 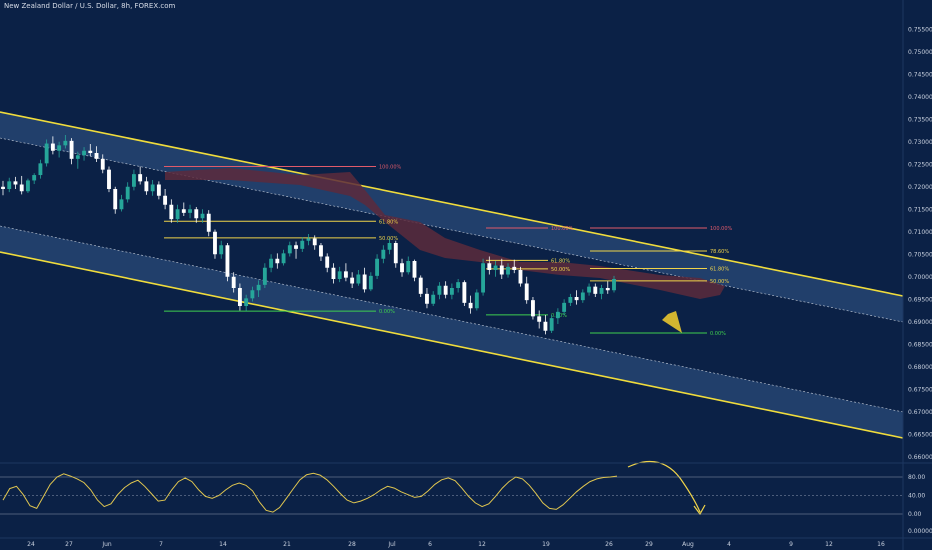 What do you see at coordinates (920, 29) in the screenshot?
I see `price-tick-label: 0.75500` at bounding box center [920, 29].